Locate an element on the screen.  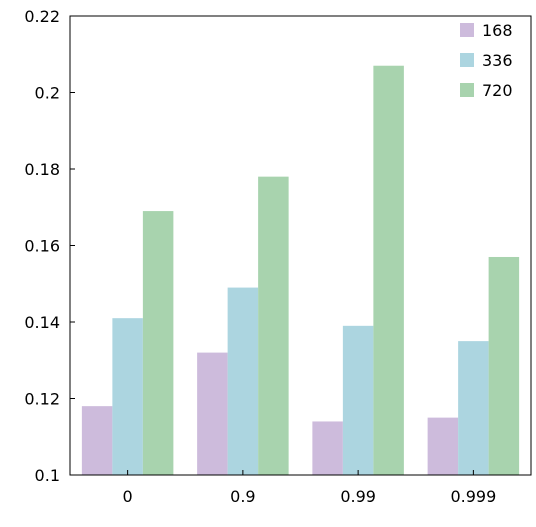
bar-336-0.999 is located at coordinates (473, 408).